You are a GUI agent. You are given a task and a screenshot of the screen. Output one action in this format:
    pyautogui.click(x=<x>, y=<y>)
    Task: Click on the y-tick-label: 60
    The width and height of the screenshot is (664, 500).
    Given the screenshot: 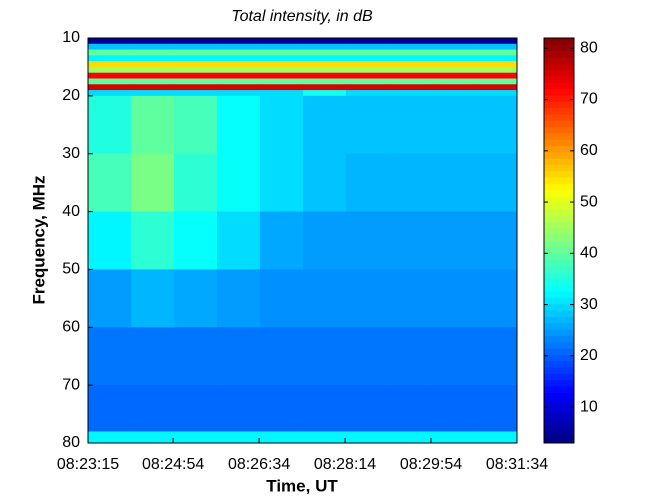 What is the action you would take?
    pyautogui.click(x=71, y=327)
    